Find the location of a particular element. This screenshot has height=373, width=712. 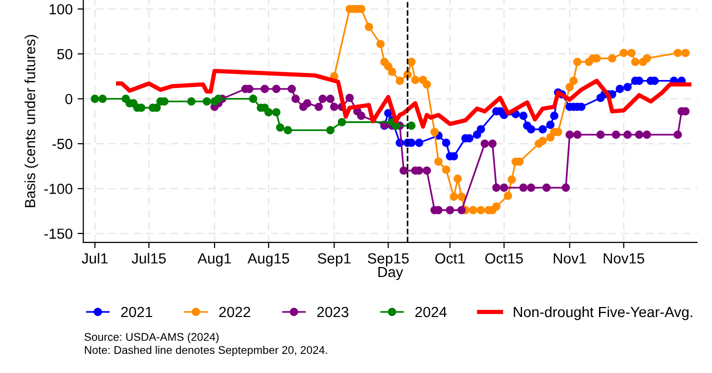

legend-label: 2023 is located at coordinates (332, 312).